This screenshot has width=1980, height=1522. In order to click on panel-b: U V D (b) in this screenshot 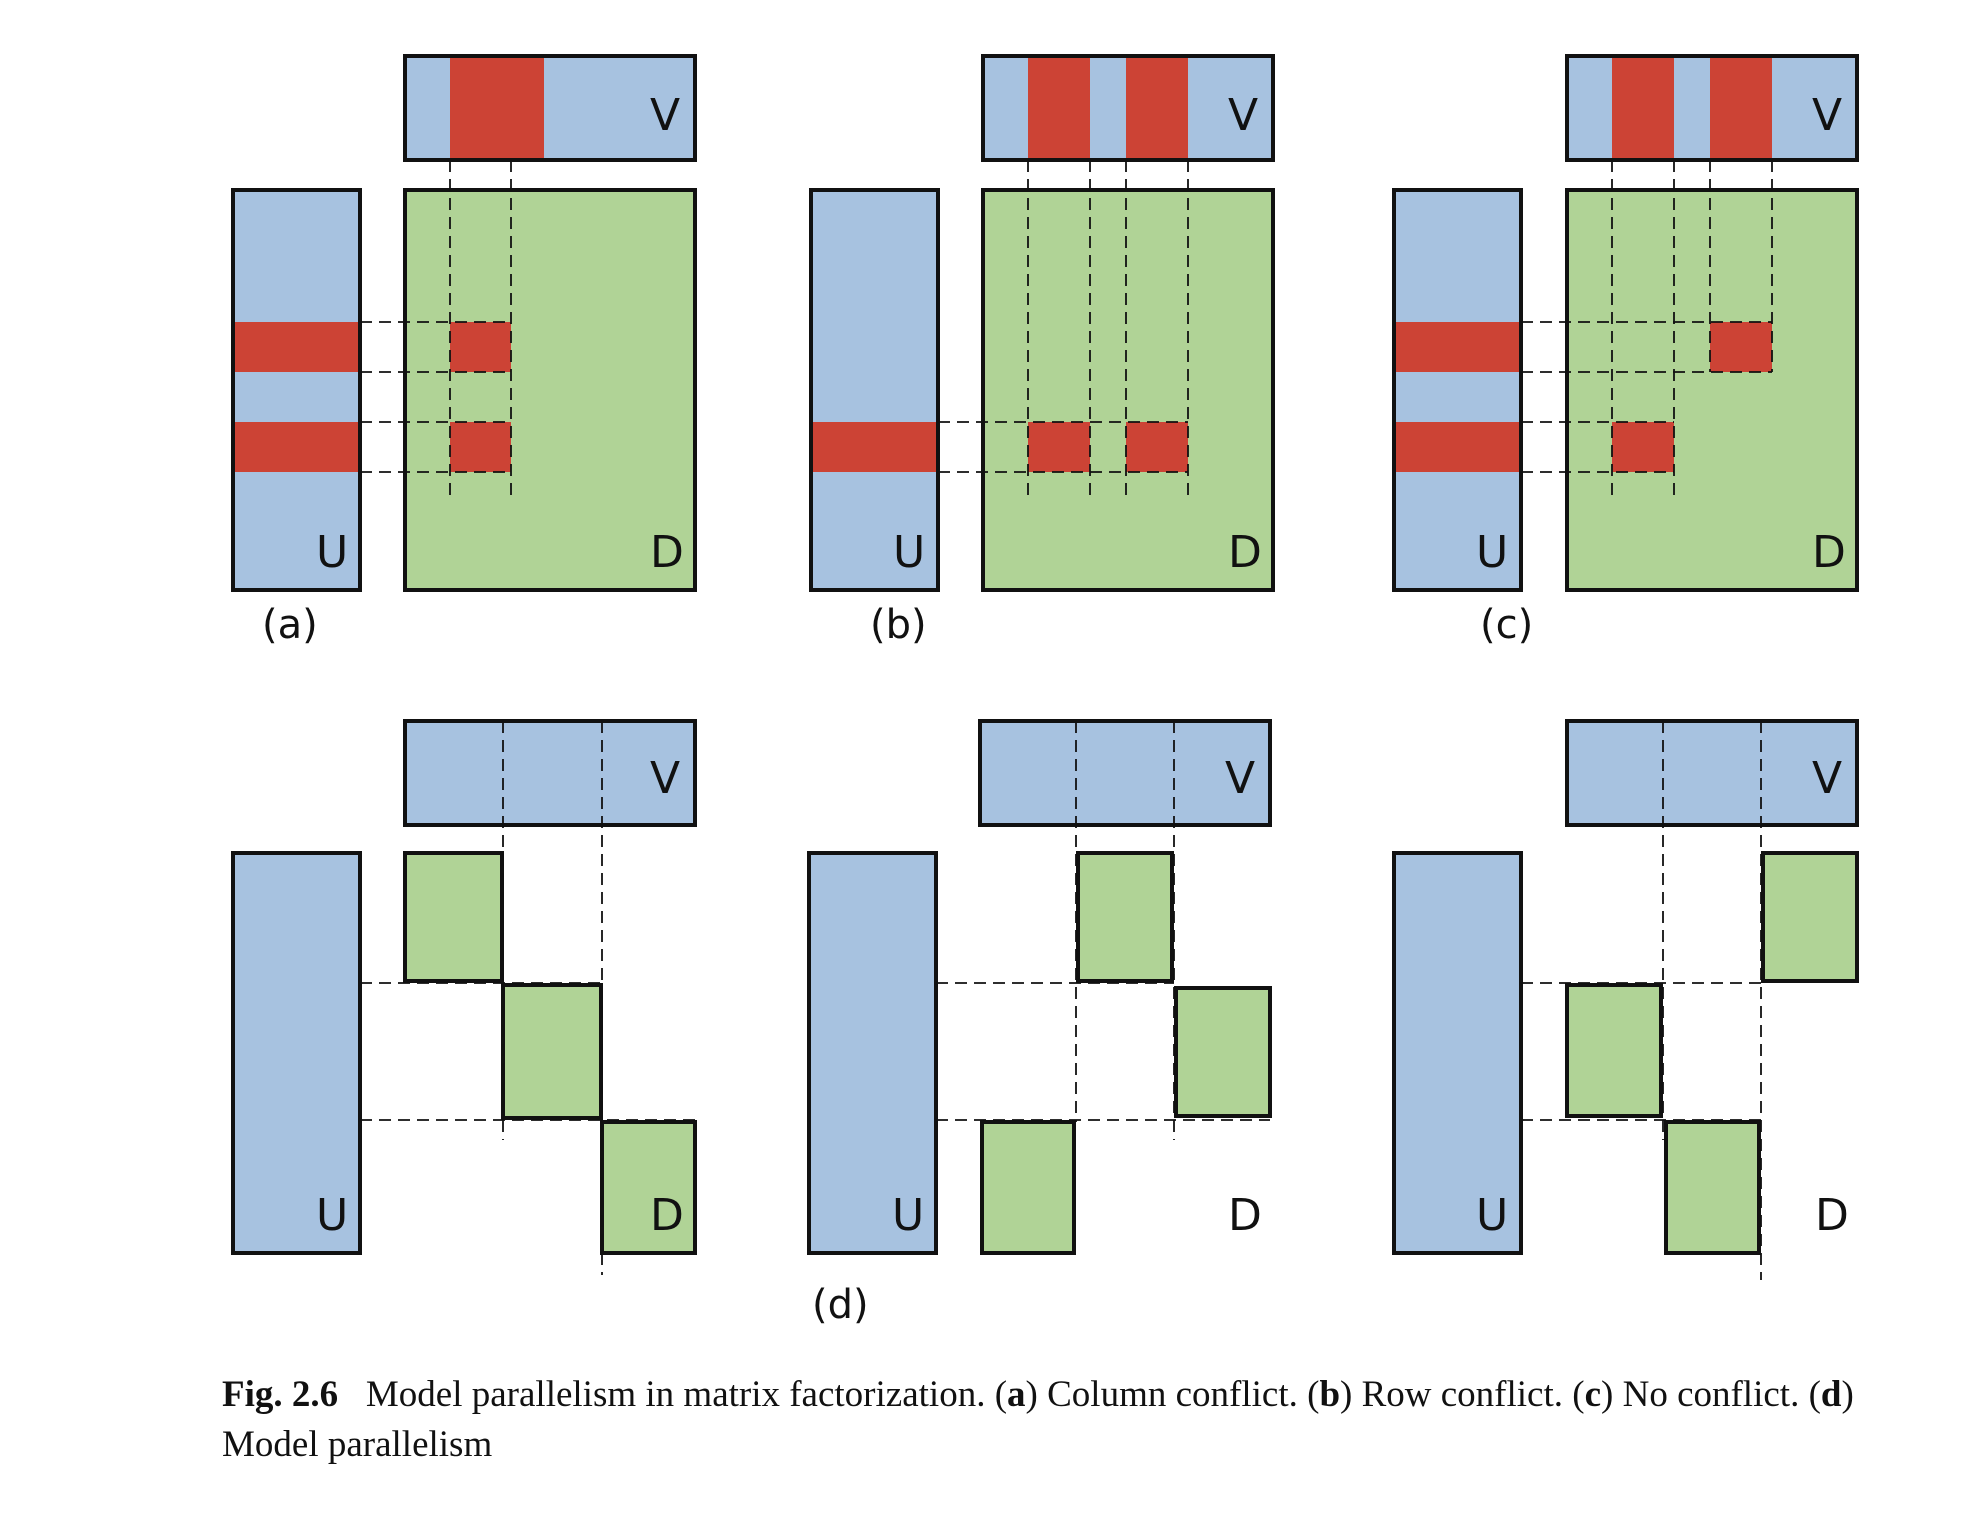, I will do `click(1042, 351)`.